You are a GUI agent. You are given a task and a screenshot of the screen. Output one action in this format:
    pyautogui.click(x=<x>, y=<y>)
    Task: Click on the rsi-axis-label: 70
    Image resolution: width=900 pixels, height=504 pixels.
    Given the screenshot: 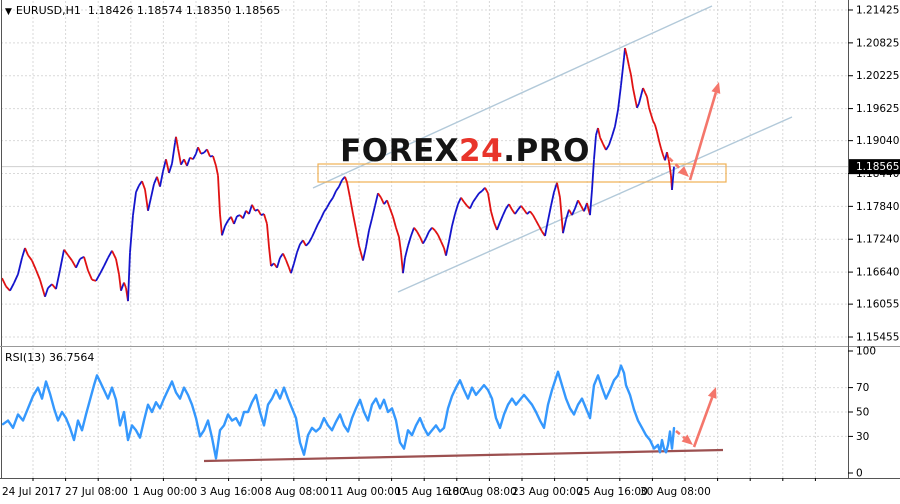 What is the action you would take?
    pyautogui.click(x=862, y=388)
    